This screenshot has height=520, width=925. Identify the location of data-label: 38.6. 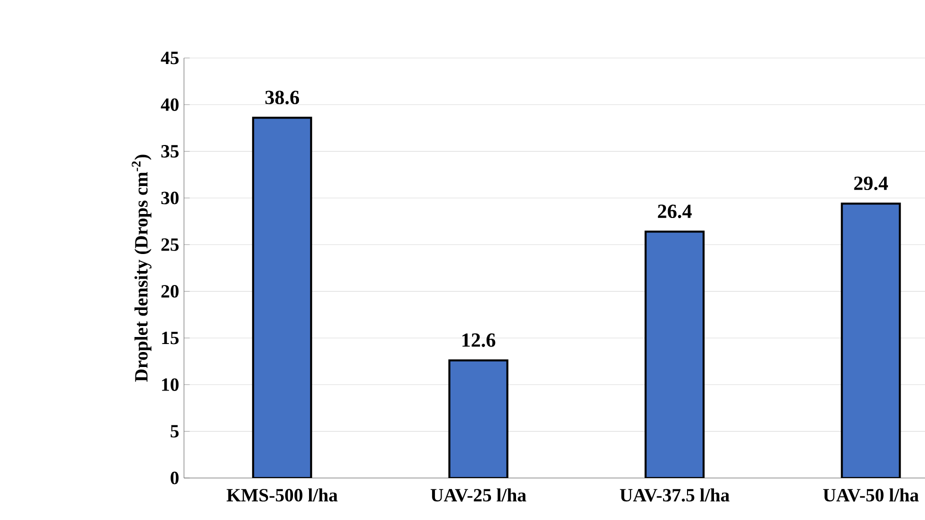
(282, 97).